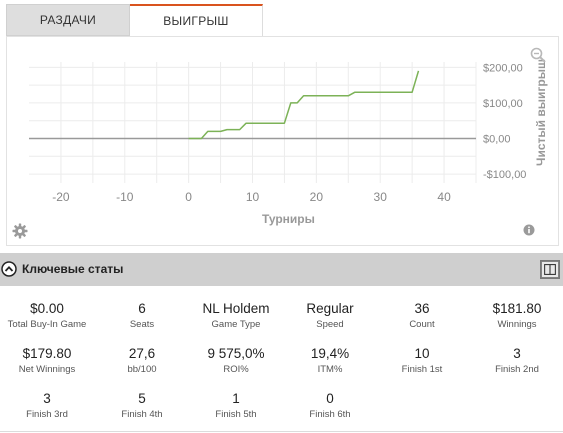 Image resolution: width=563 pixels, height=433 pixels. I want to click on key-stats-header: Ключевые статы, so click(281, 269).